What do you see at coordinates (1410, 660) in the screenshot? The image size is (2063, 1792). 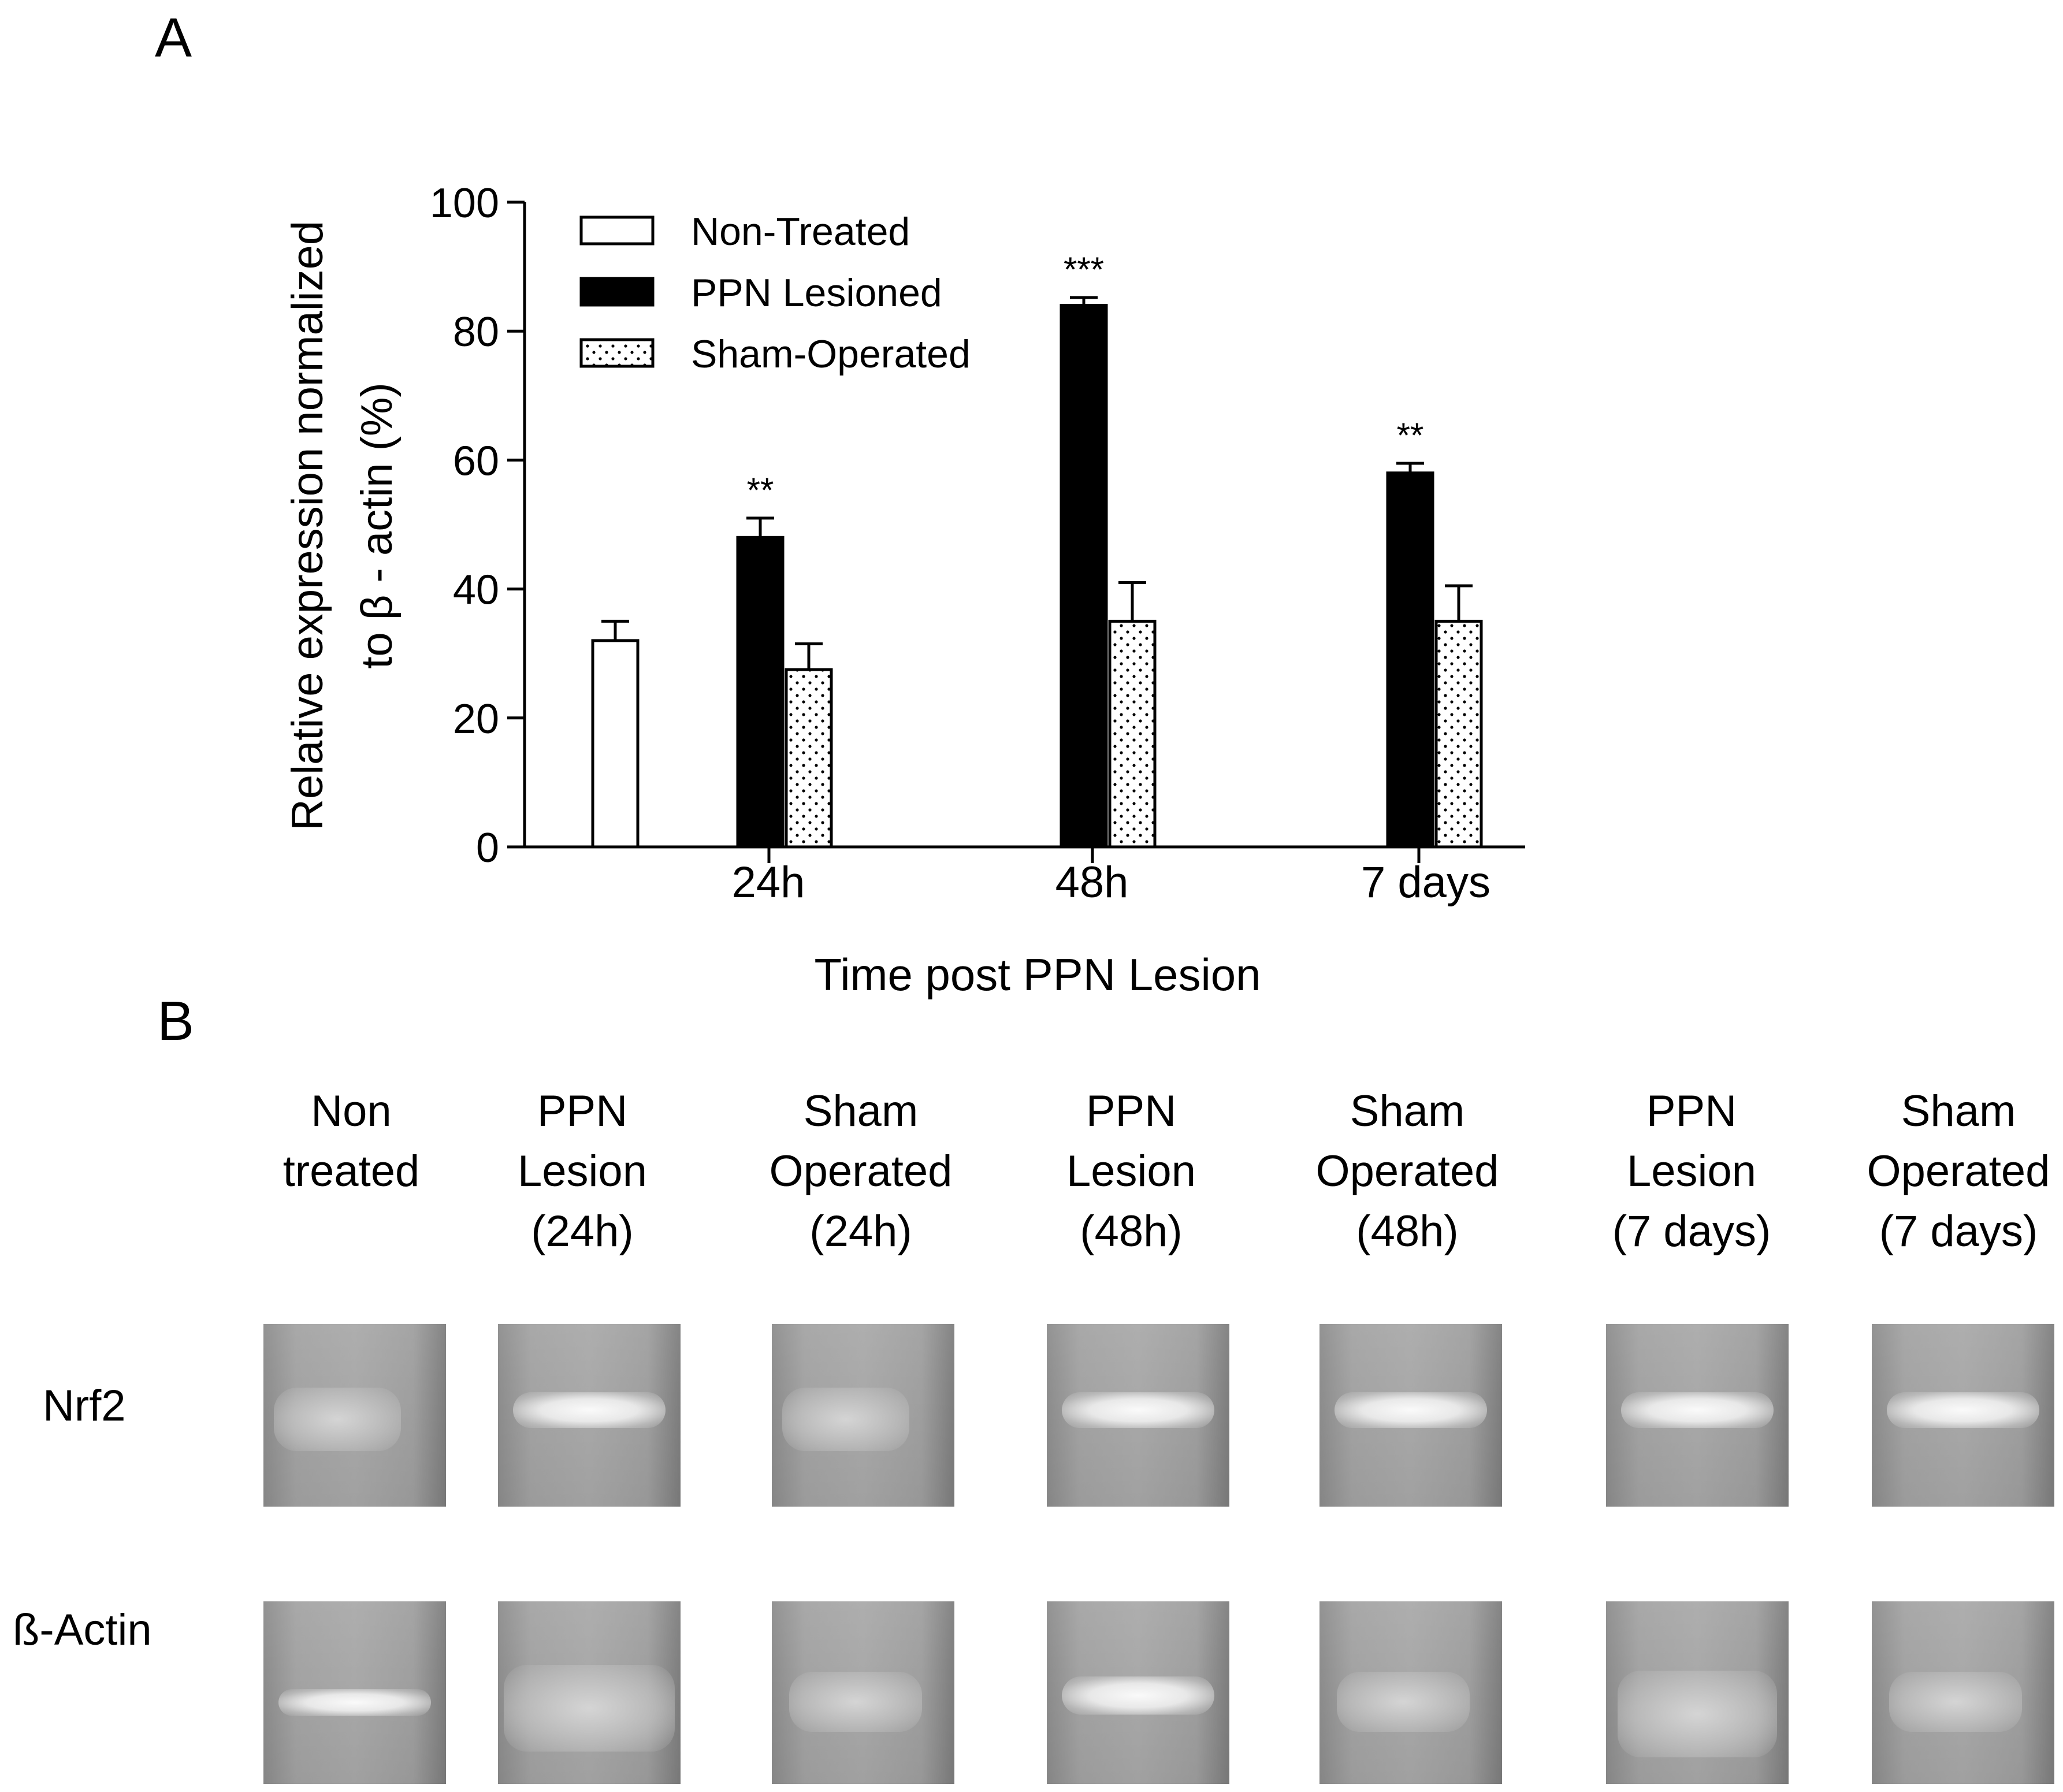 I see `bar-ppn-lesioned-7-days` at bounding box center [1410, 660].